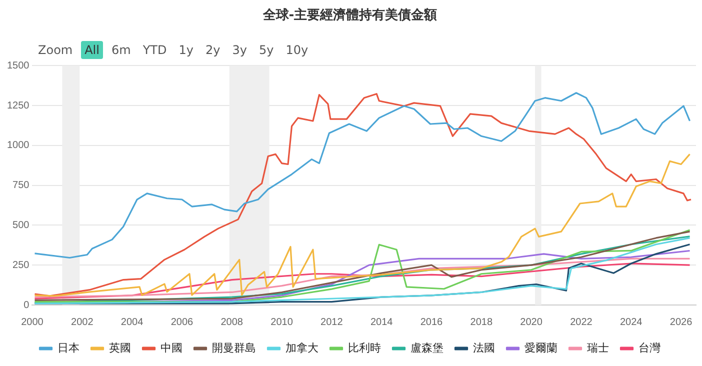 This screenshot has height=366, width=702. Describe the element at coordinates (631, 322) in the screenshot. I see `x-tick-label: 2024` at that location.